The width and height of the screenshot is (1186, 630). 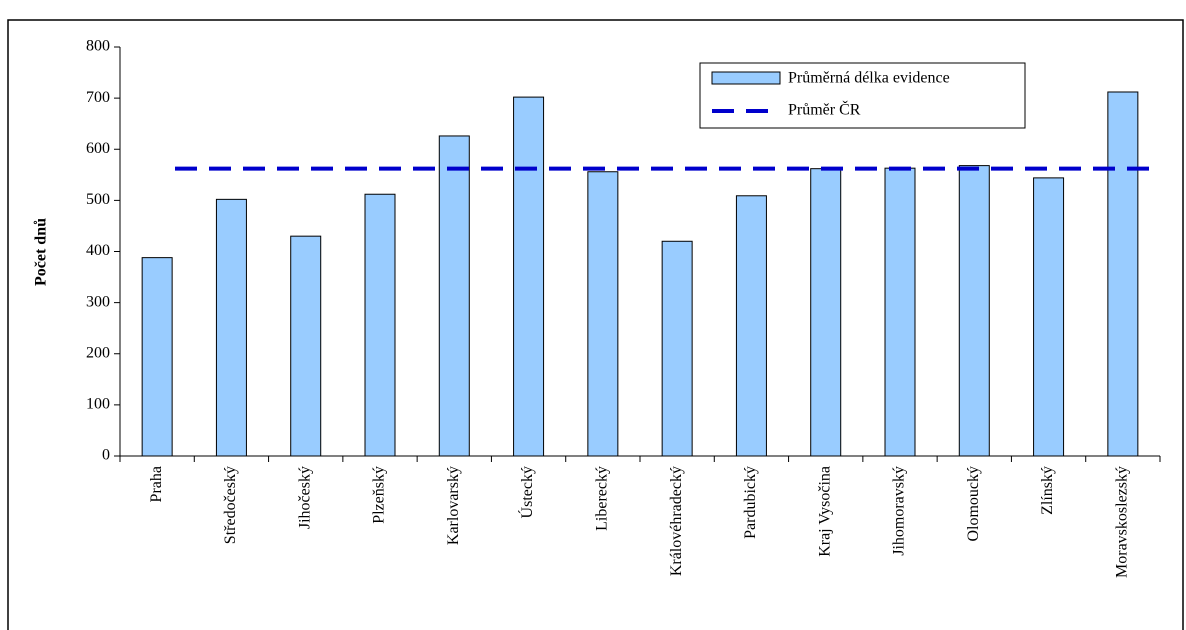 I want to click on x-tick-label: Ústecký, so click(x=526, y=492).